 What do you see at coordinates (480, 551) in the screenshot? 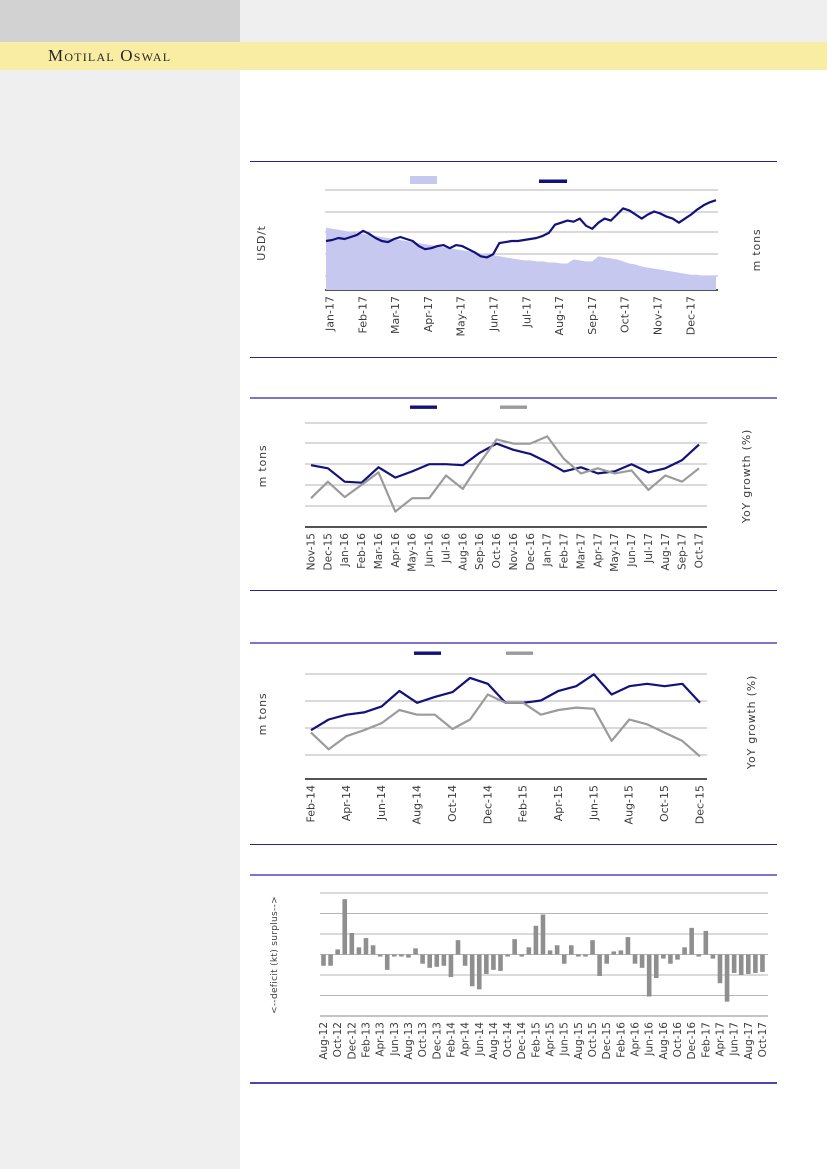
I see `svg-text: Sep-16` at bounding box center [480, 551].